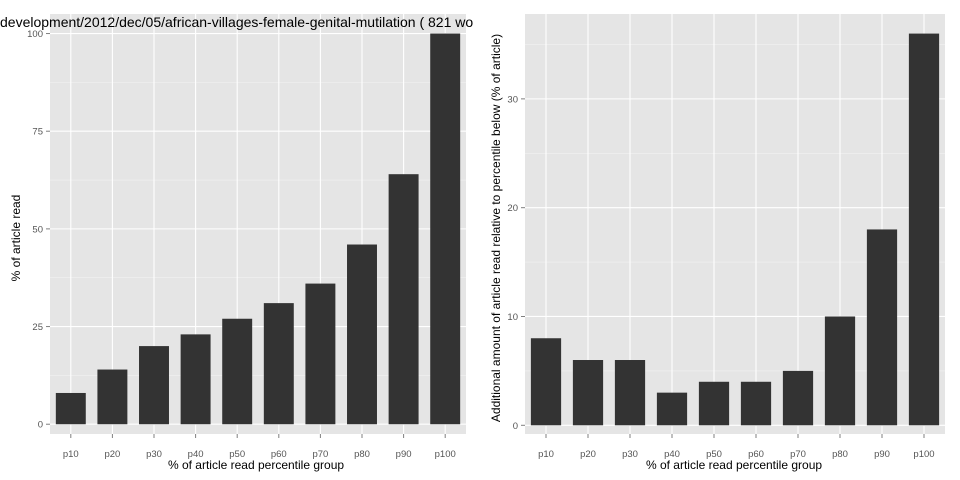 This screenshot has width=960, height=480. I want to click on y-tick-label: 100, so click(35, 34).